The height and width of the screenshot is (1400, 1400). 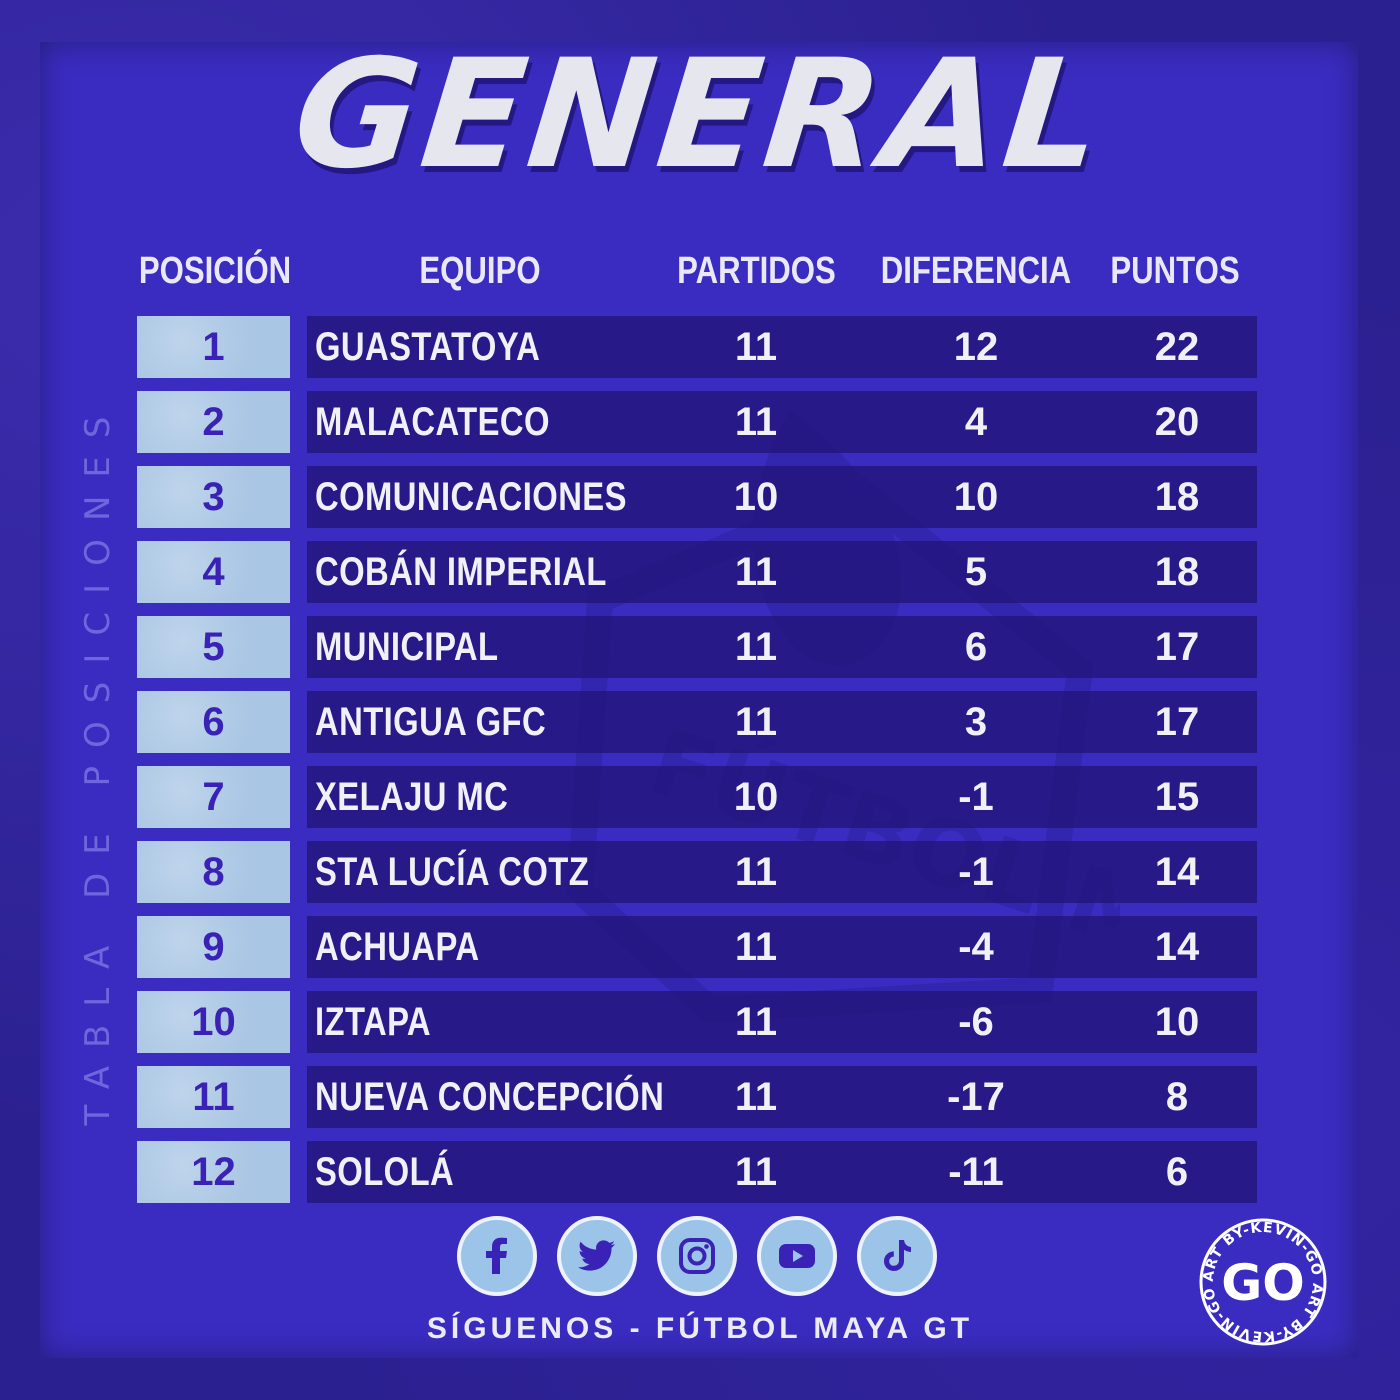 I want to click on twitter-button, so click(x=597, y=1256).